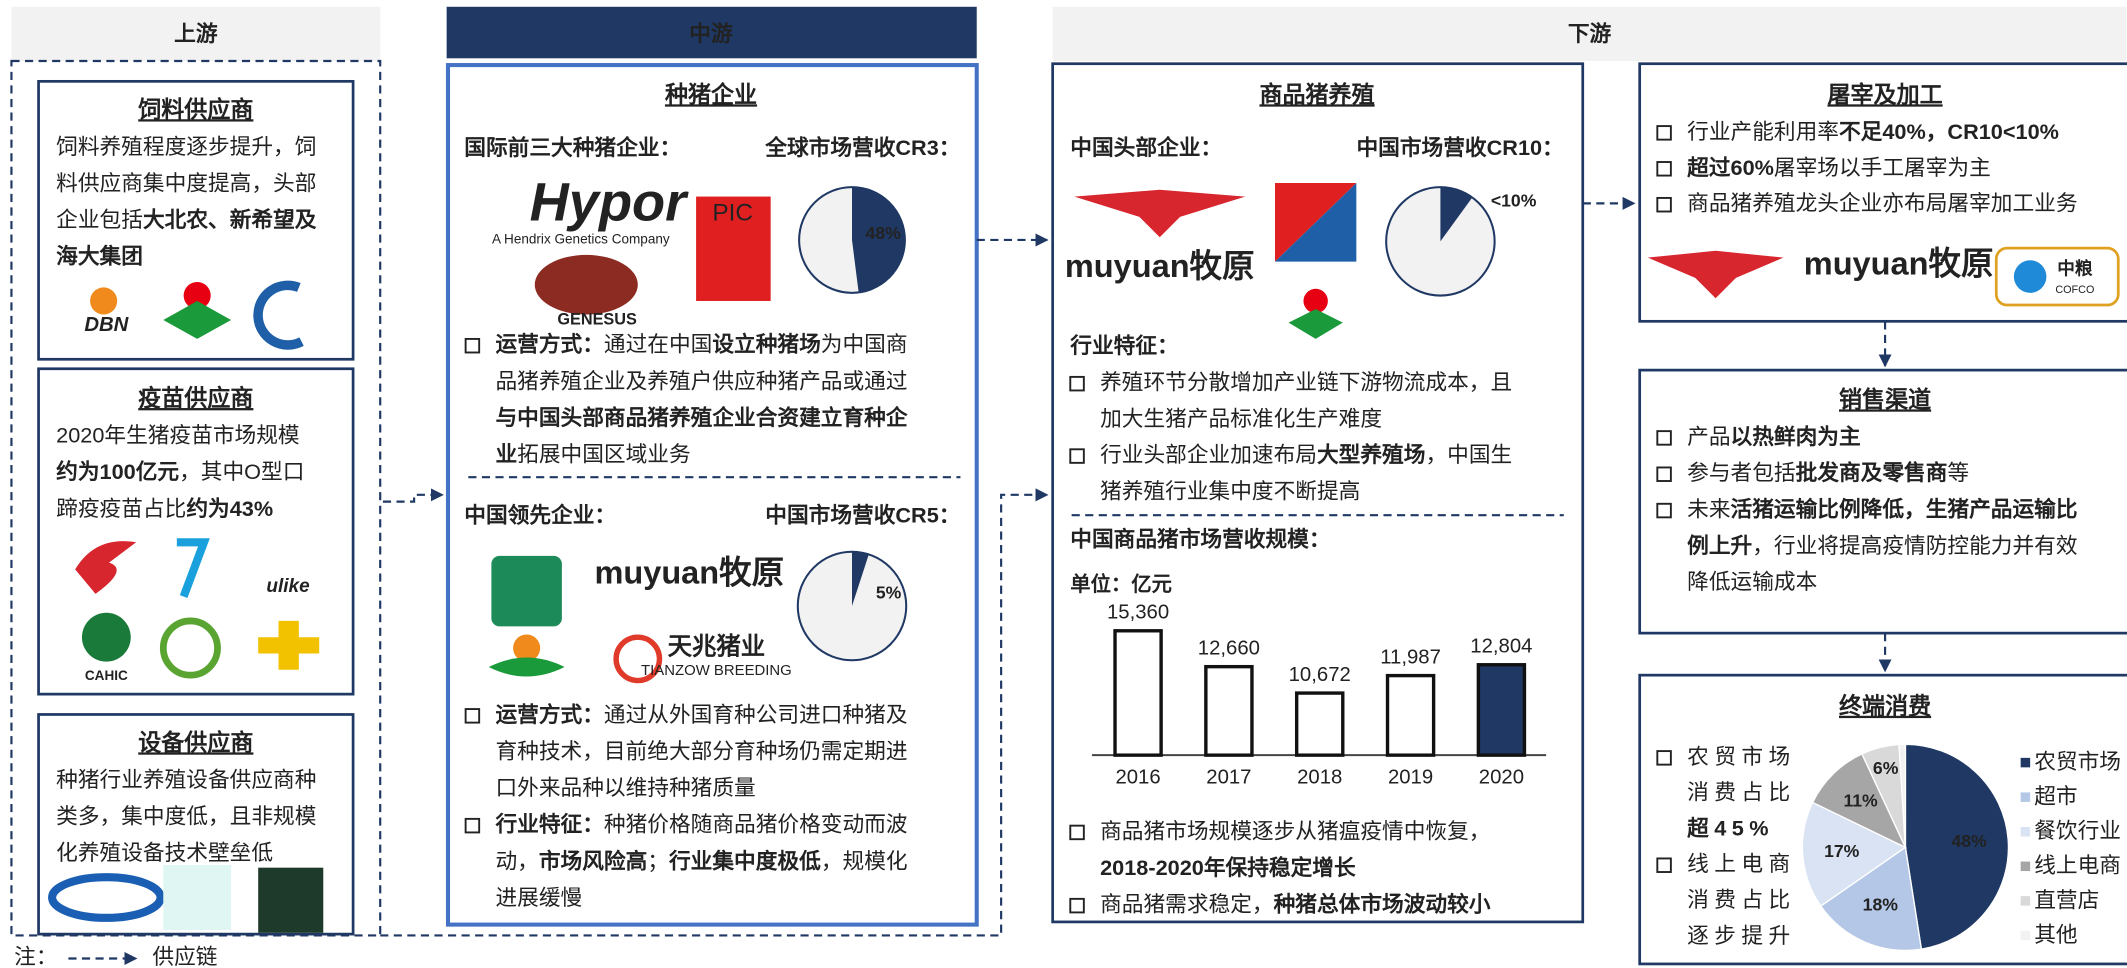 This screenshot has width=2127, height=968. I want to click on logo-text: PIC, so click(732, 213).